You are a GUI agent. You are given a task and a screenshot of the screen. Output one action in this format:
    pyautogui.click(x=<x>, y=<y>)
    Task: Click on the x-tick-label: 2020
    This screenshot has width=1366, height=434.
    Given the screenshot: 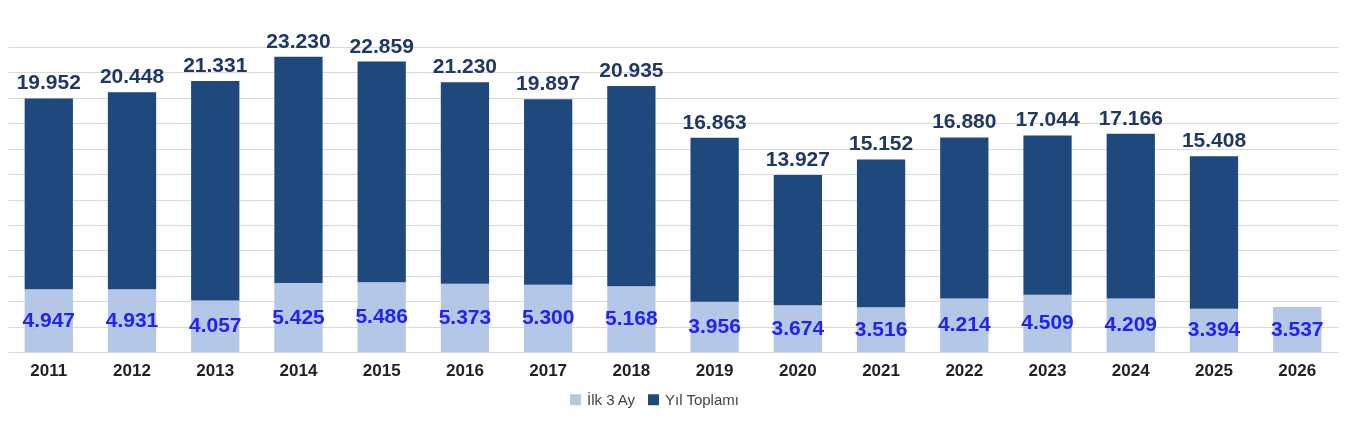 What is the action you would take?
    pyautogui.click(x=797, y=370)
    